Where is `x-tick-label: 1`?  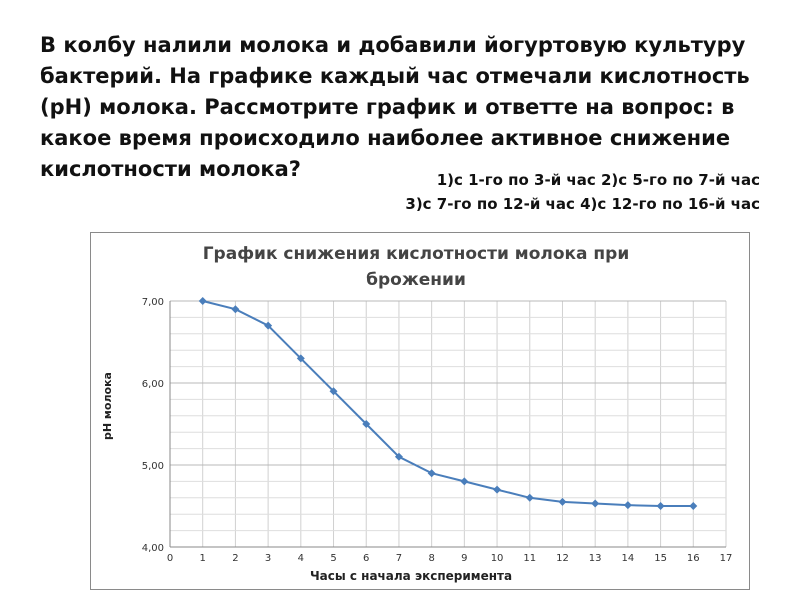
x-tick-label: 1 is located at coordinates (203, 558).